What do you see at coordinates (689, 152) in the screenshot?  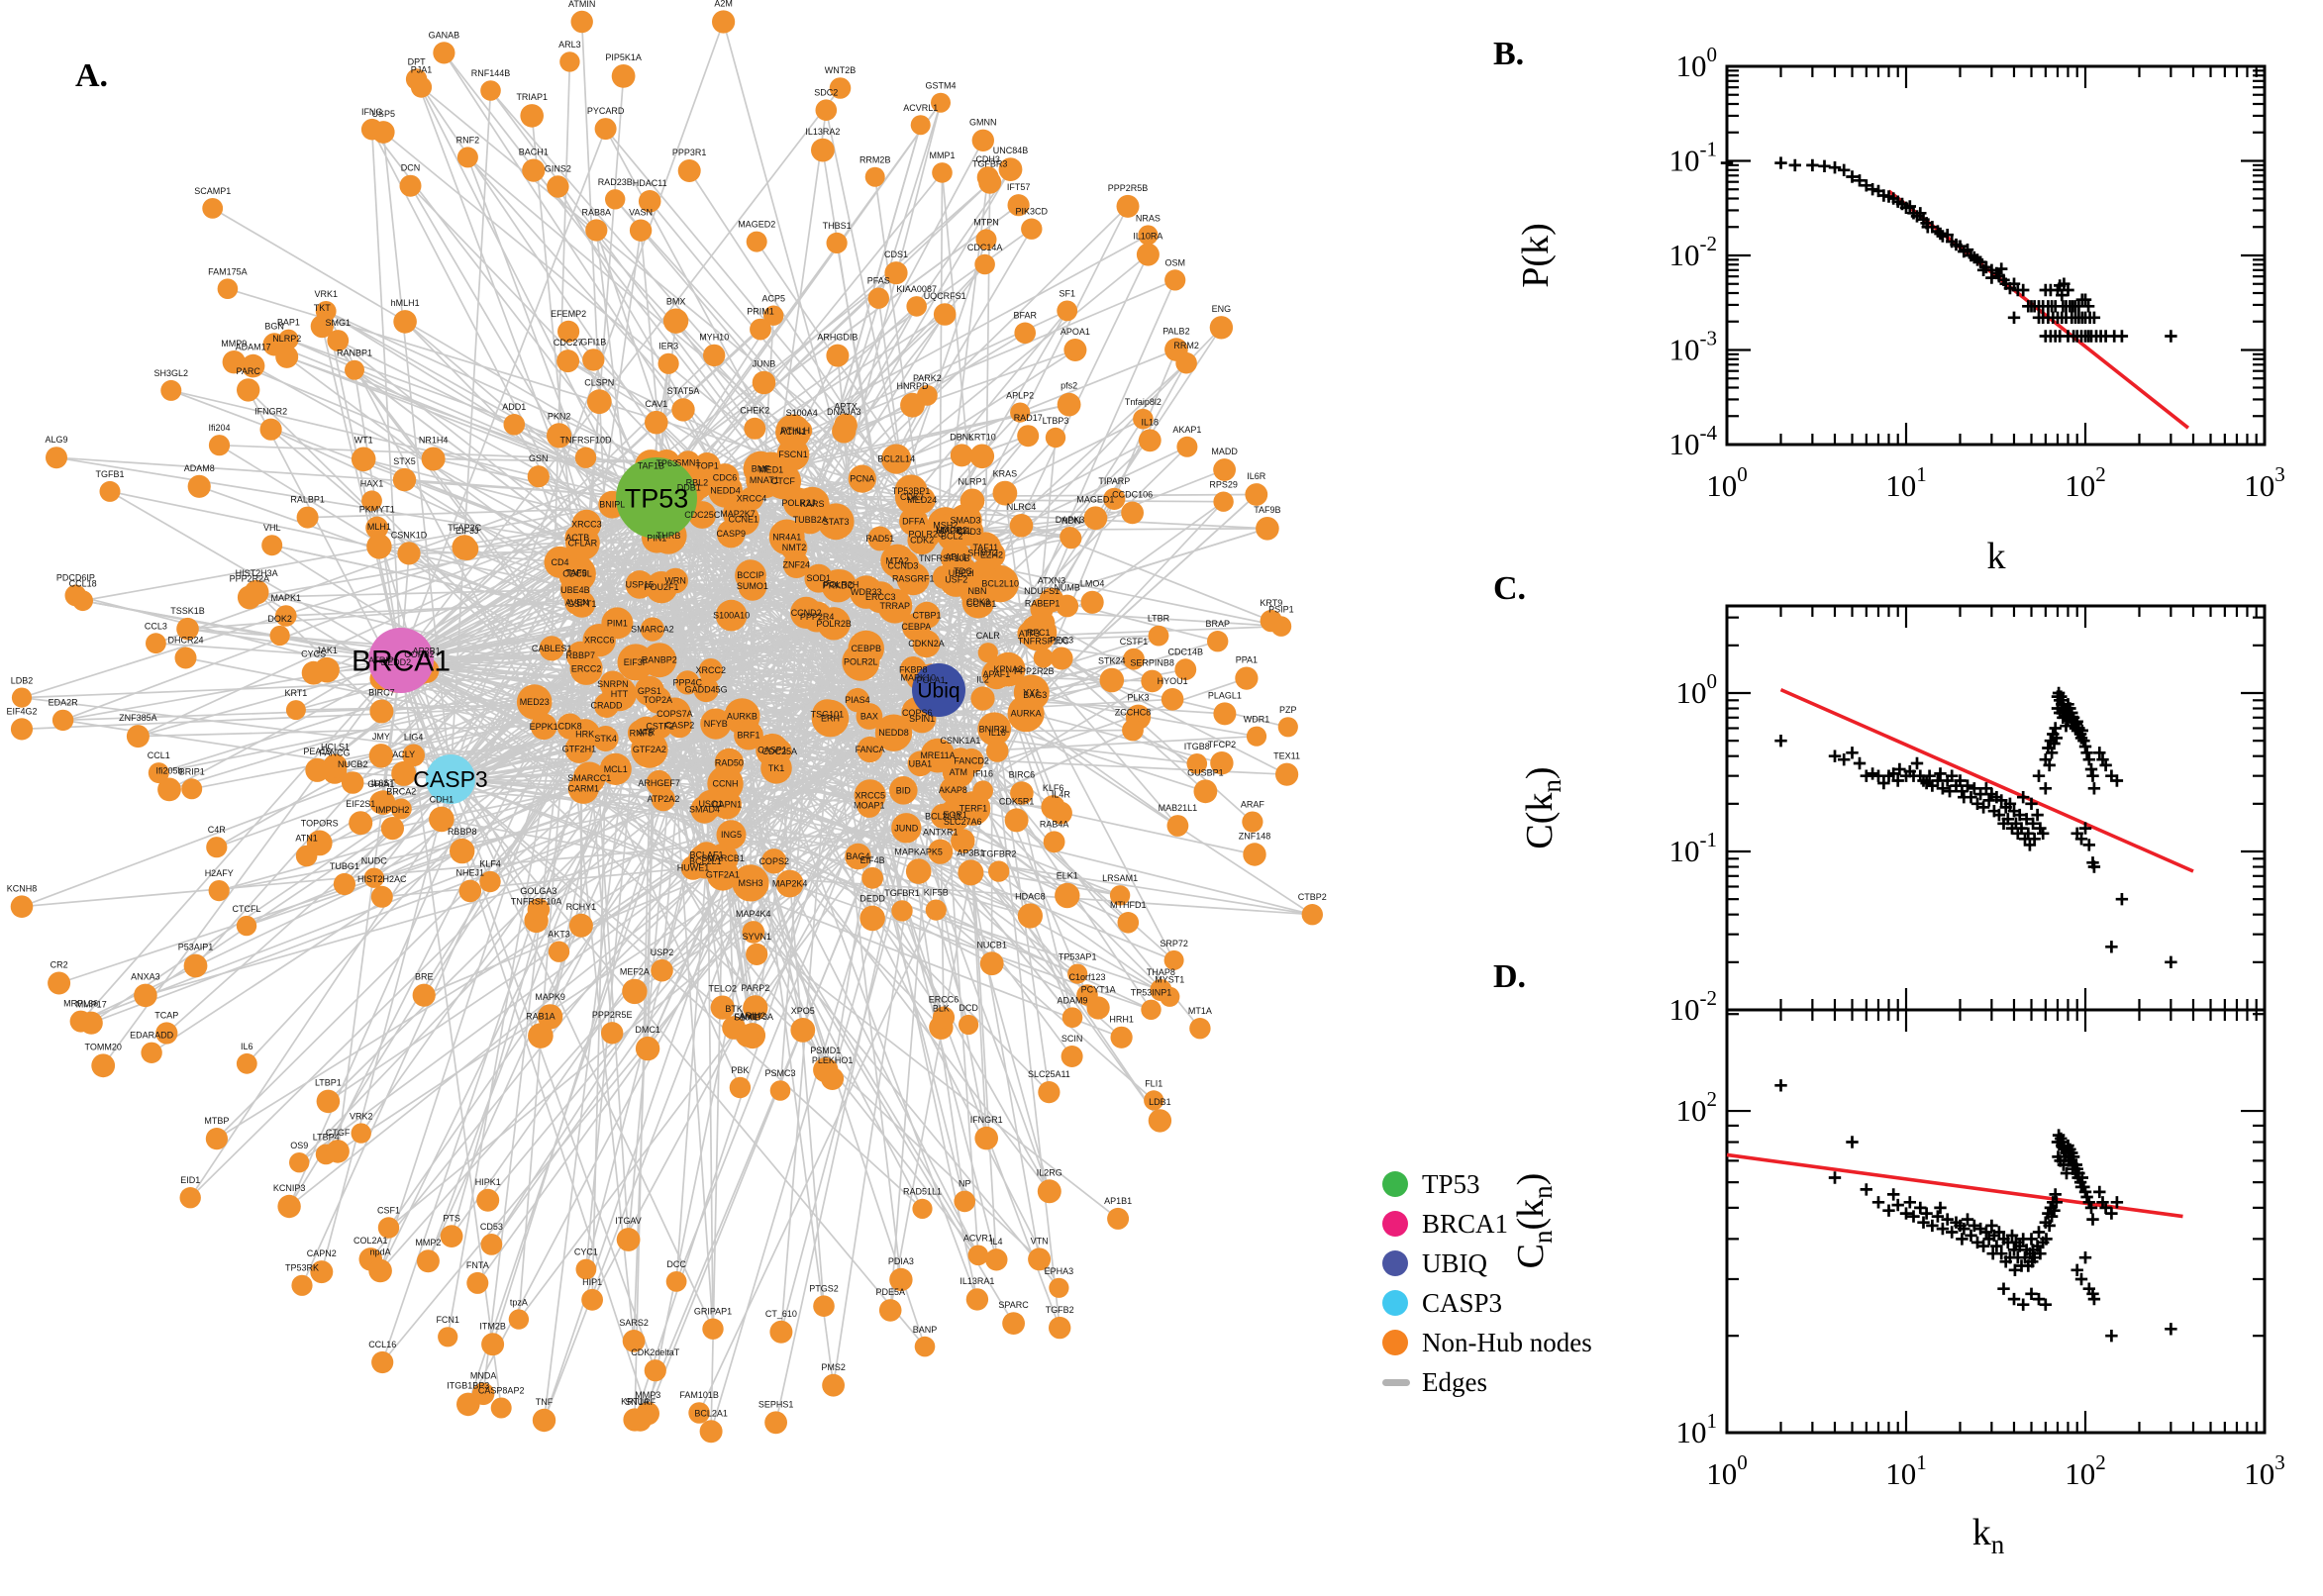 I see `network-node-label: PPP3R1` at bounding box center [689, 152].